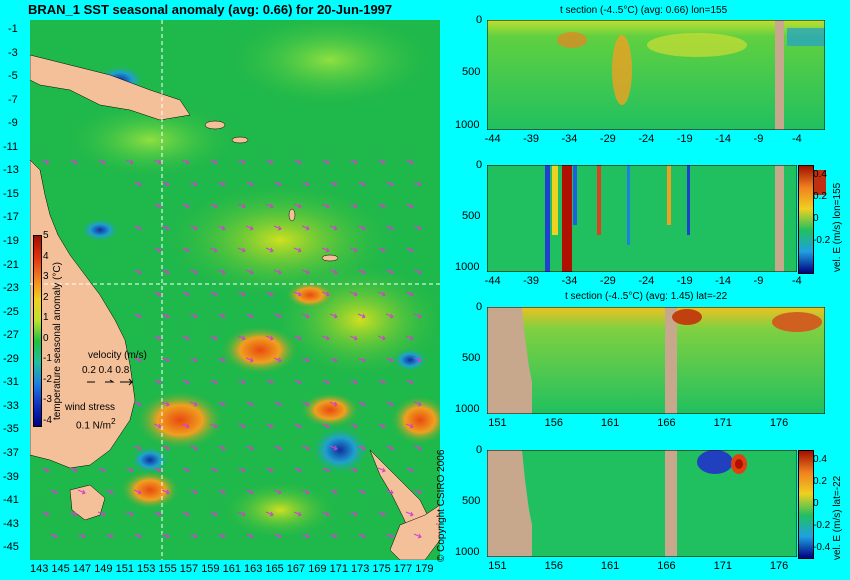 This screenshot has height=580, width=850. What do you see at coordinates (644, 10) in the screenshot?
I see `panel1-title: t section (-4..5°C) (avg: 0.66) lon=155` at bounding box center [644, 10].